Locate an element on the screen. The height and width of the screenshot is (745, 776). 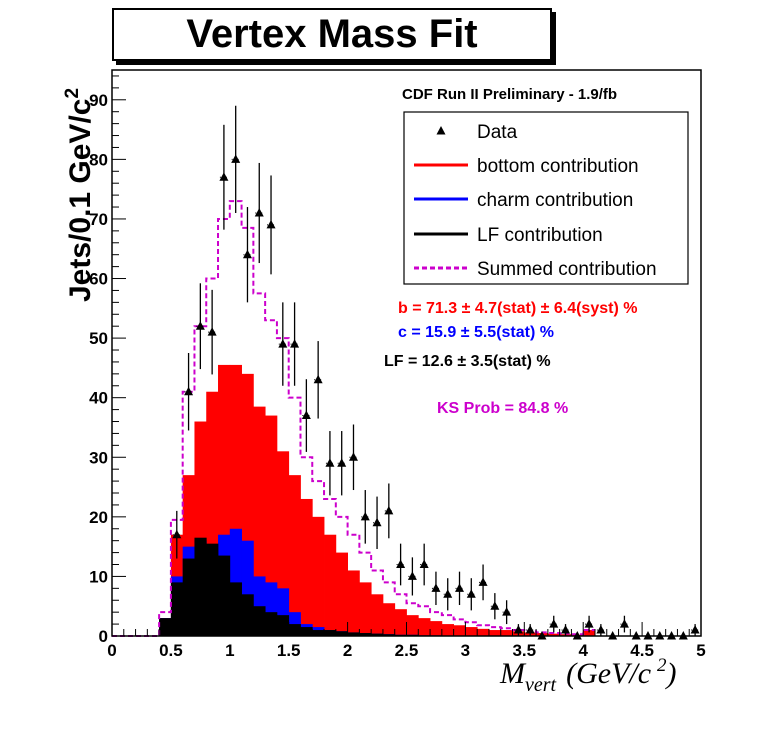
x-tick-label: 0.5 is located at coordinates (171, 650).